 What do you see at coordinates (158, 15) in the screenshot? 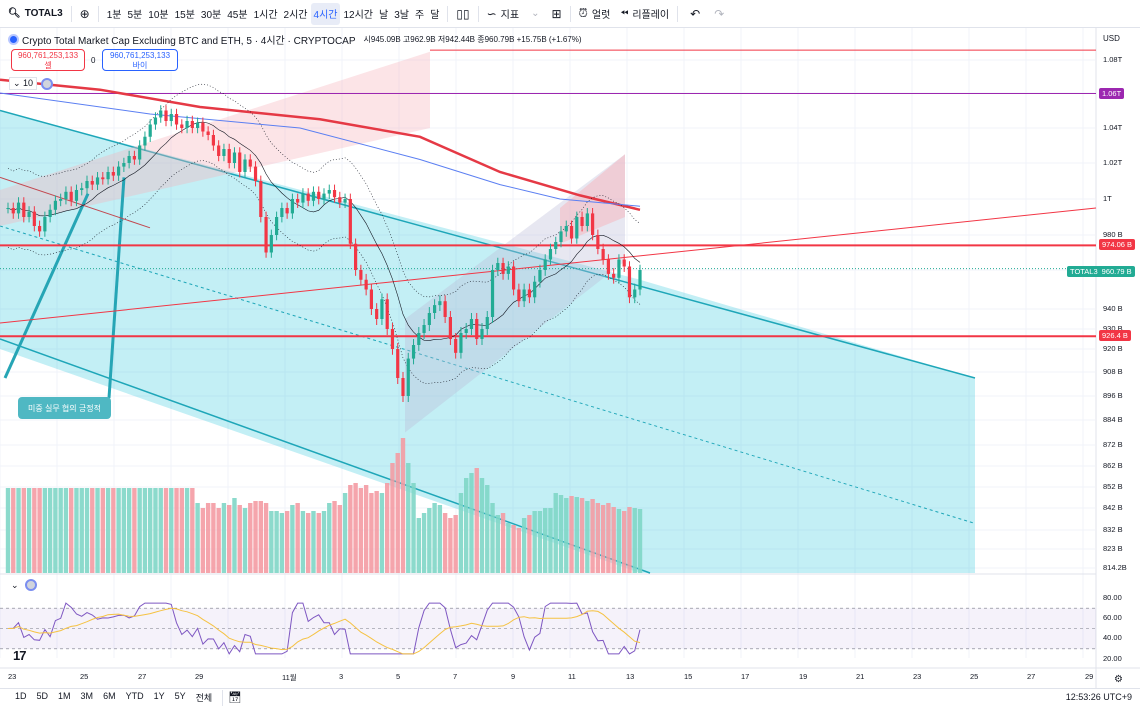
I see `interval-button: 10분` at bounding box center [158, 15].